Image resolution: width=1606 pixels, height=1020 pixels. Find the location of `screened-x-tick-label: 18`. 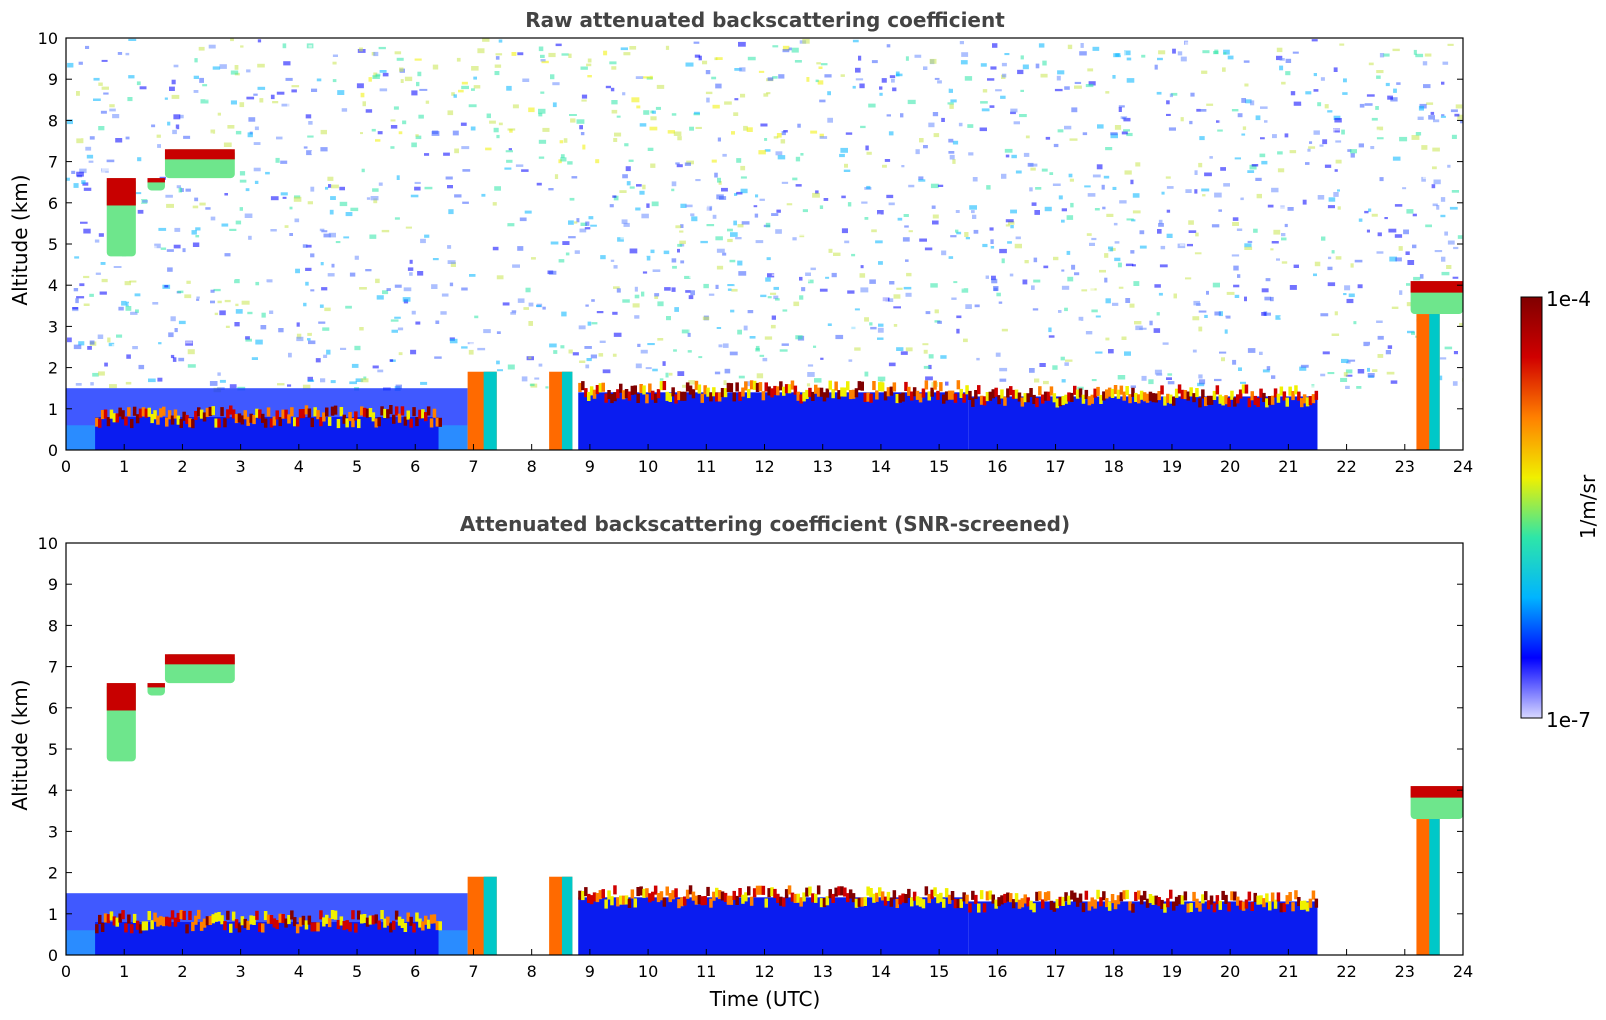

screened-x-tick-label: 18 is located at coordinates (1114, 971).